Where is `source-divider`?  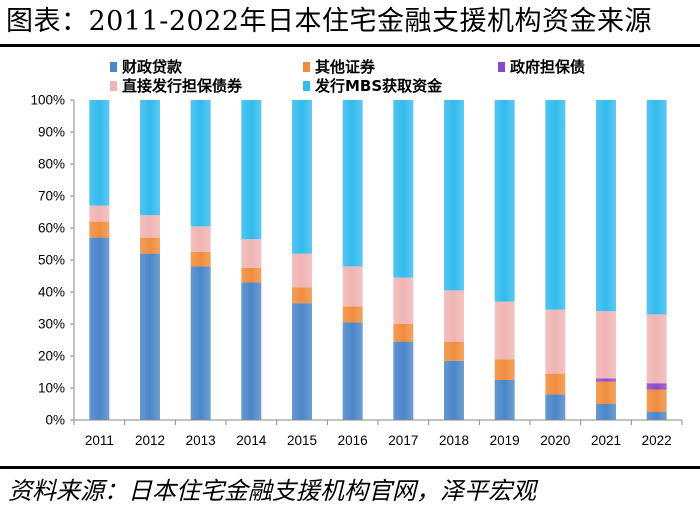 source-divider is located at coordinates (350, 467).